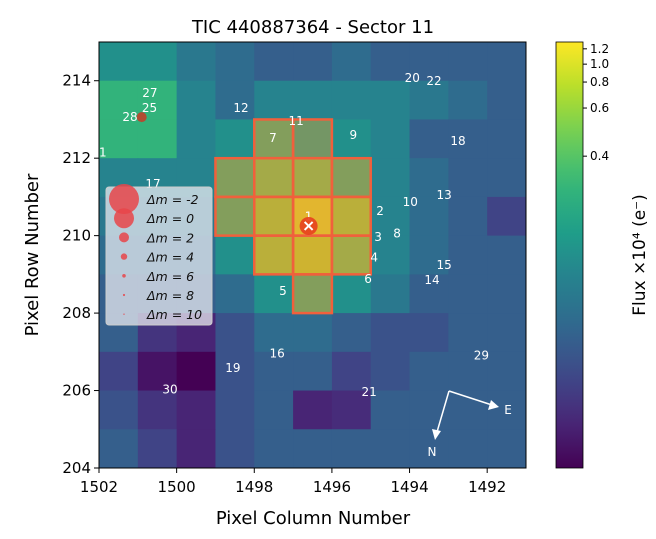 This screenshot has height=539, width=656. What do you see at coordinates (170, 295) in the screenshot?
I see `legend-entry-label: Δm = 8` at bounding box center [170, 295].